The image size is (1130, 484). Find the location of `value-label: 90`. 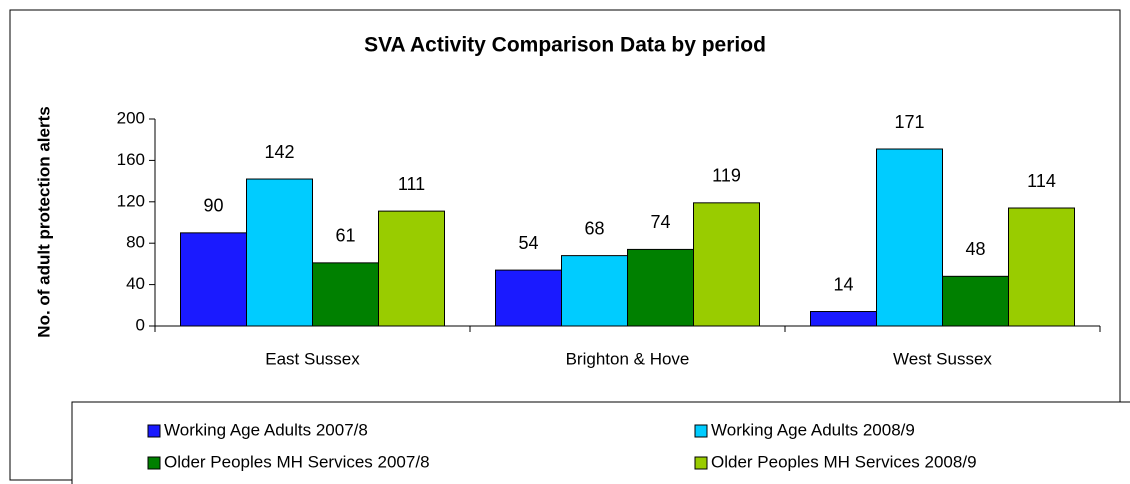

value-label: 90 is located at coordinates (213, 206).